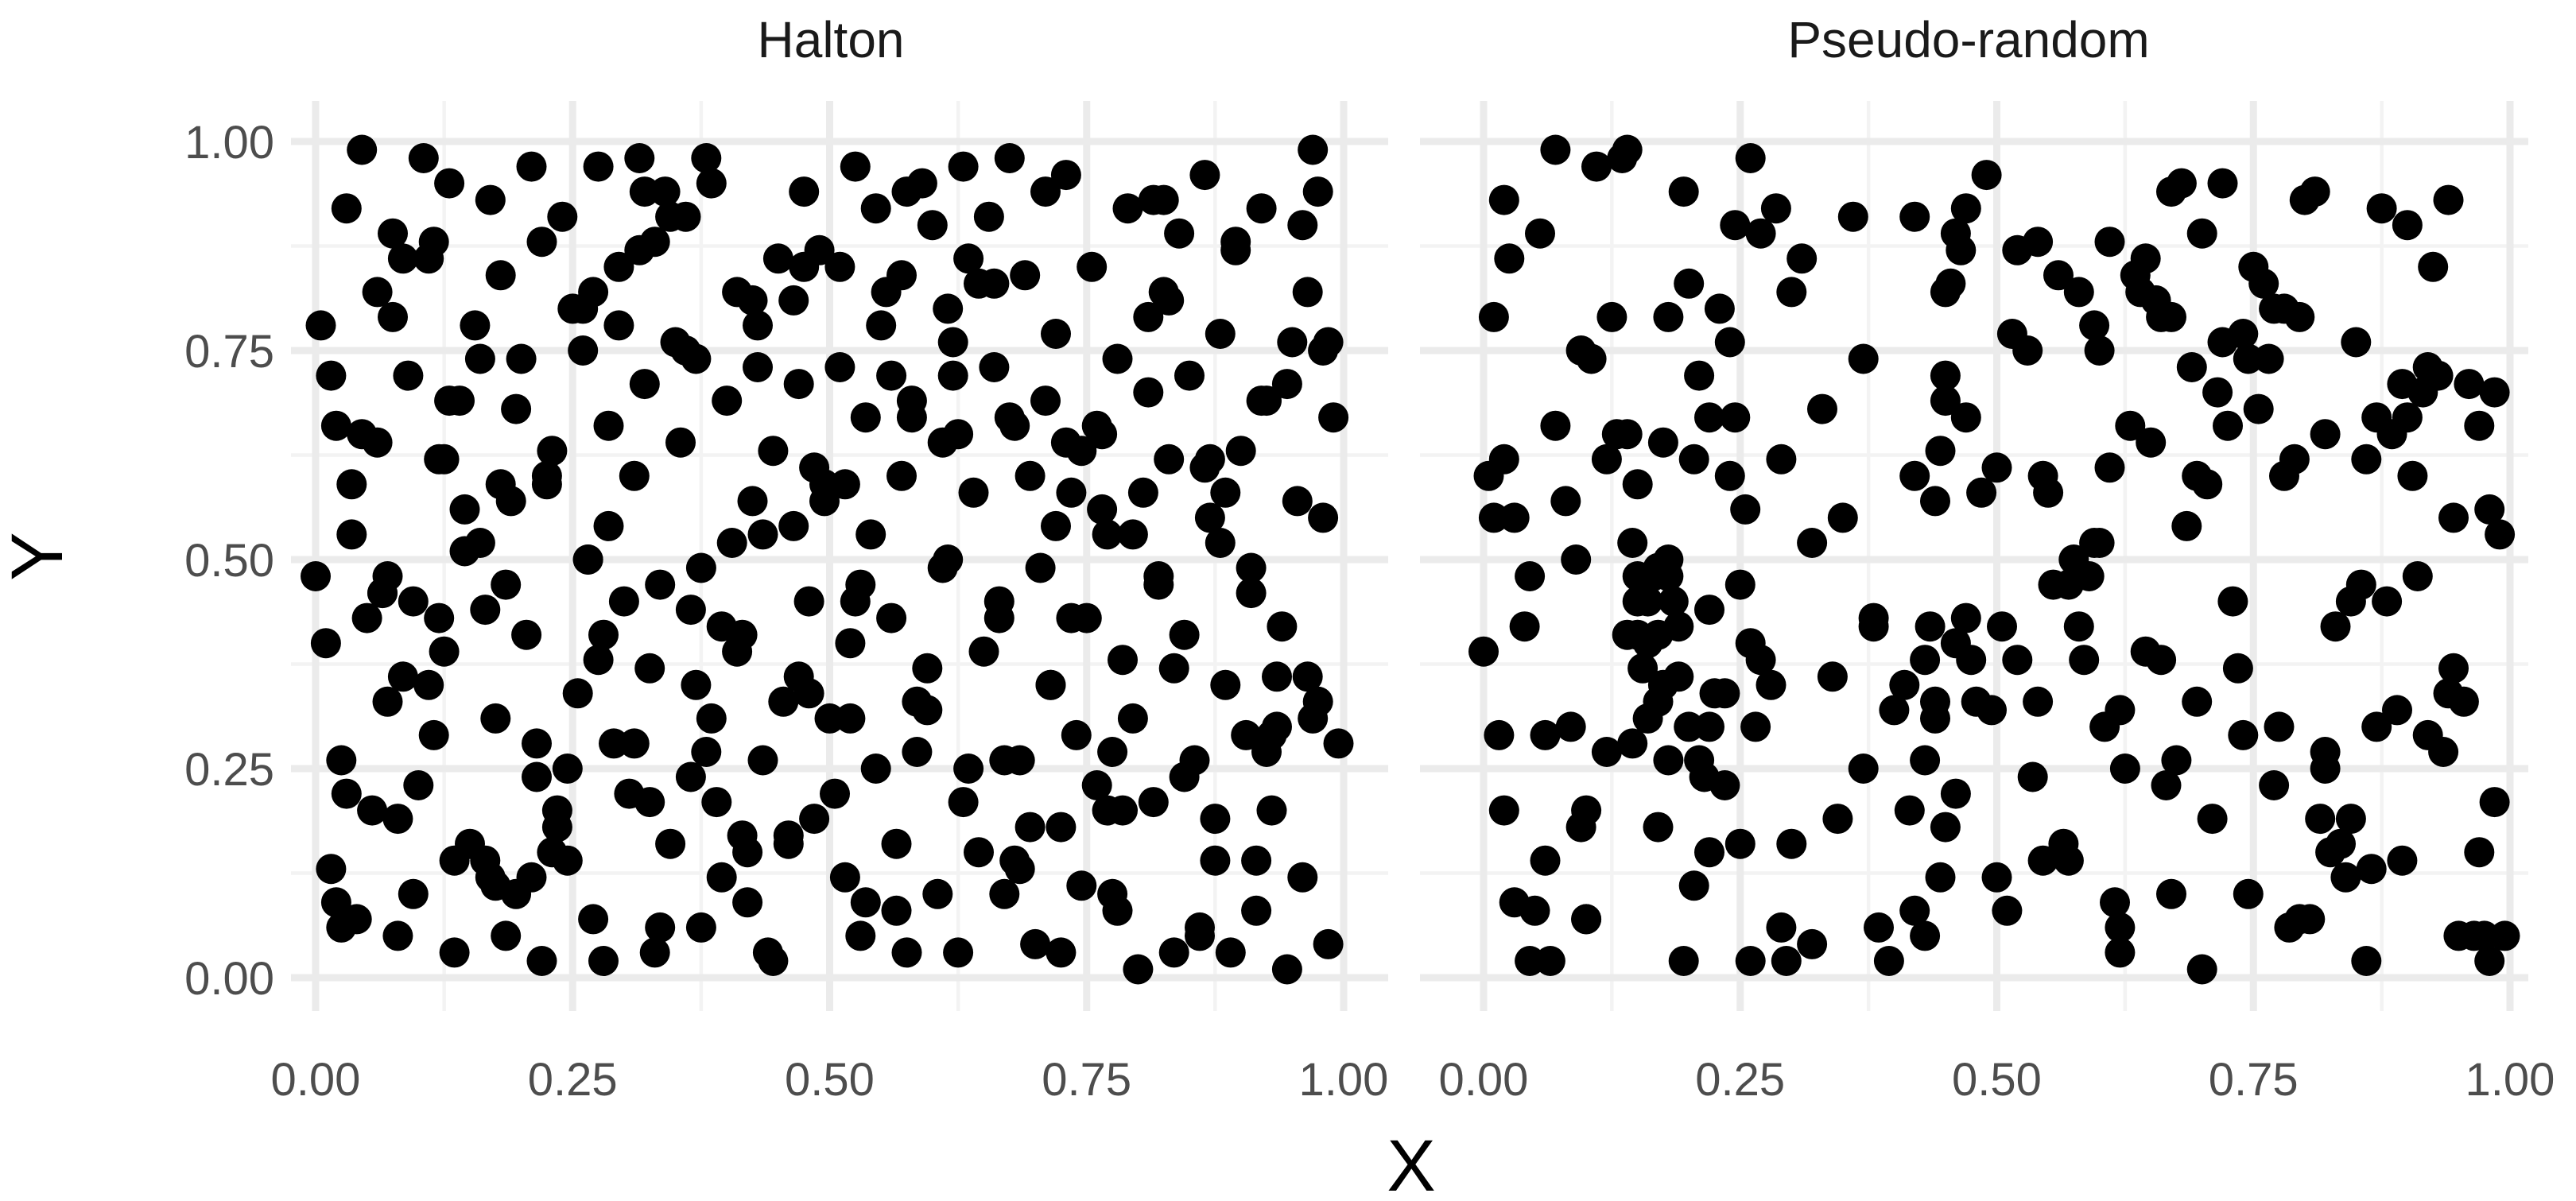 The image size is (2576, 1201). What do you see at coordinates (573, 1080) in the screenshot?
I see `halton-x-tick-label: 0.25` at bounding box center [573, 1080].